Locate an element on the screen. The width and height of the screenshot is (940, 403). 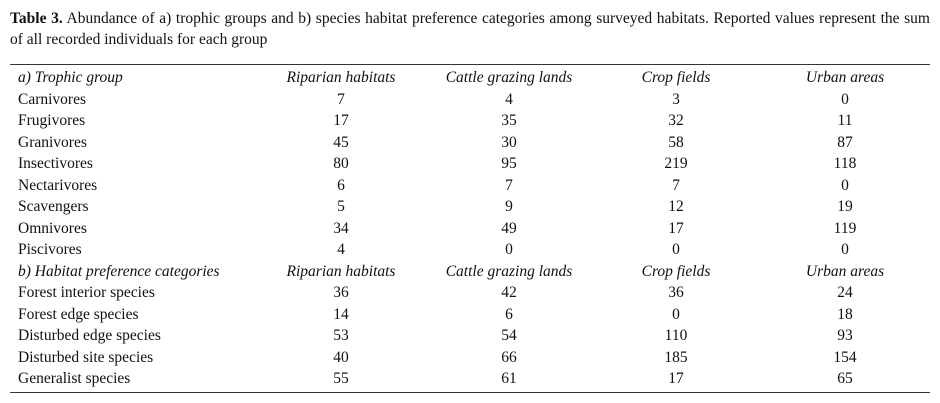
table-cell: 110 is located at coordinates (676, 335).